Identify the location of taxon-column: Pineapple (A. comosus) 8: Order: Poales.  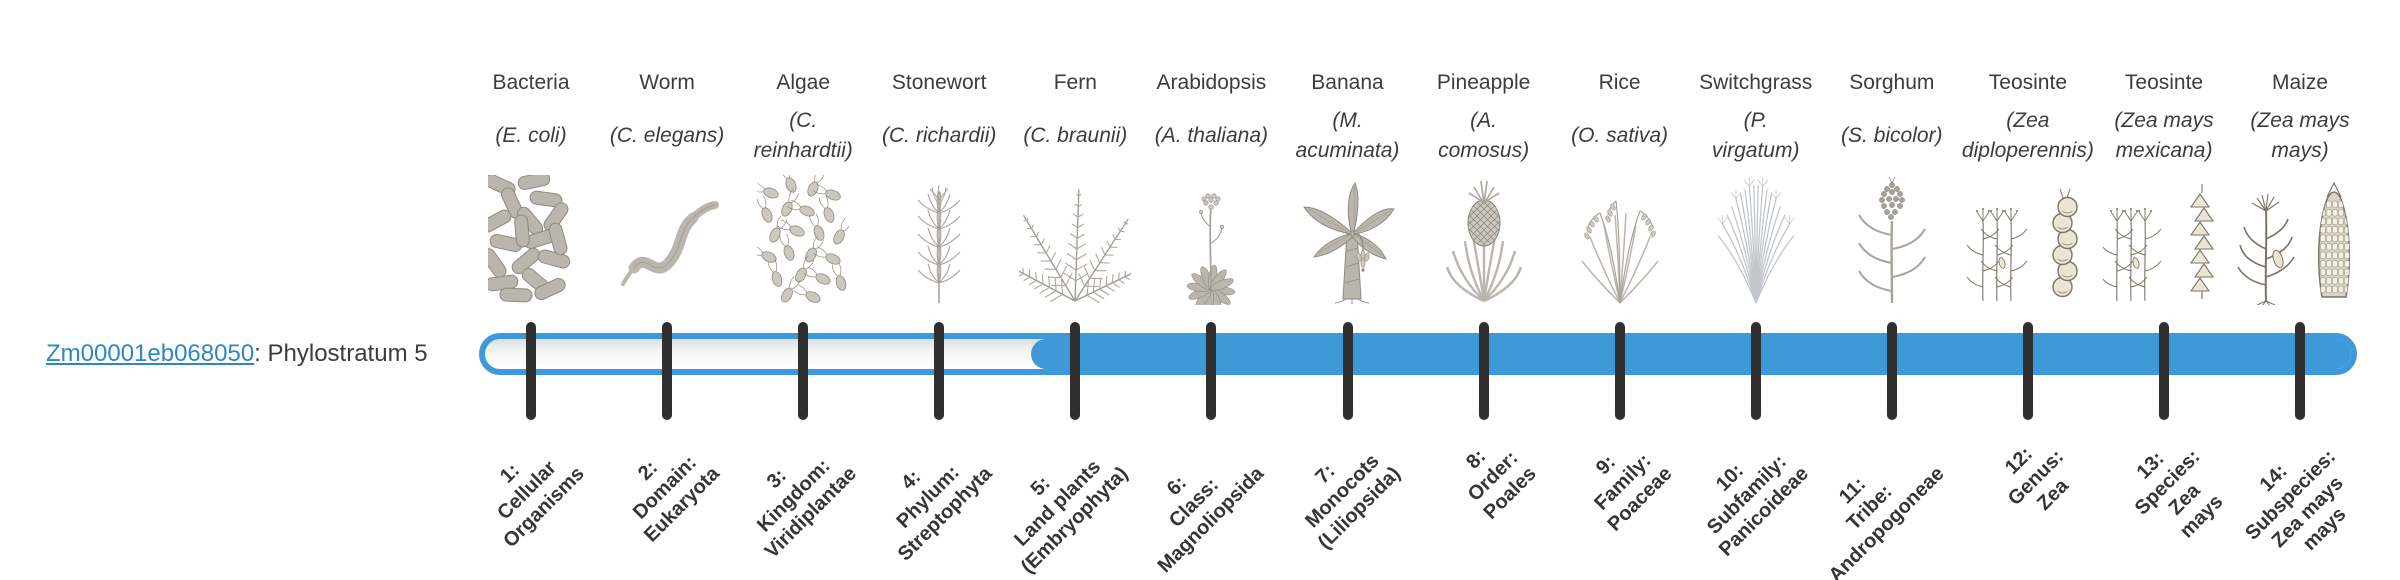
(1484, 290).